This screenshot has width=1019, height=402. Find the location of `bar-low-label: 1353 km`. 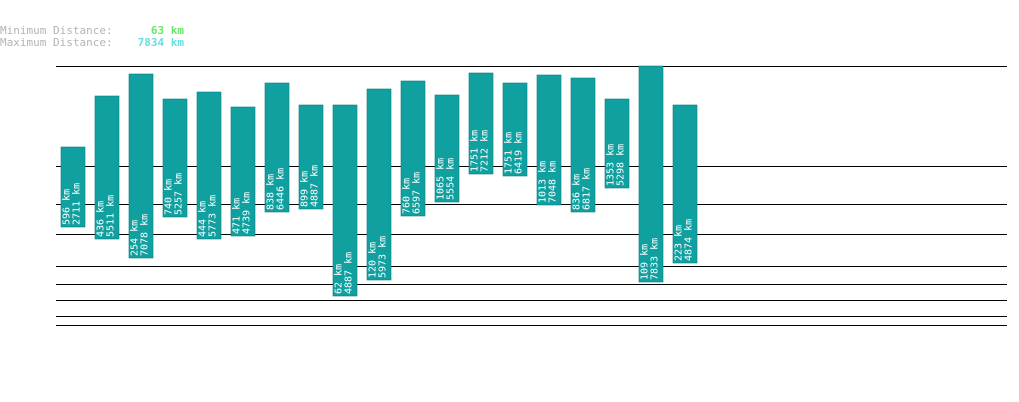

bar-low-label: 1353 km is located at coordinates (611, 165).